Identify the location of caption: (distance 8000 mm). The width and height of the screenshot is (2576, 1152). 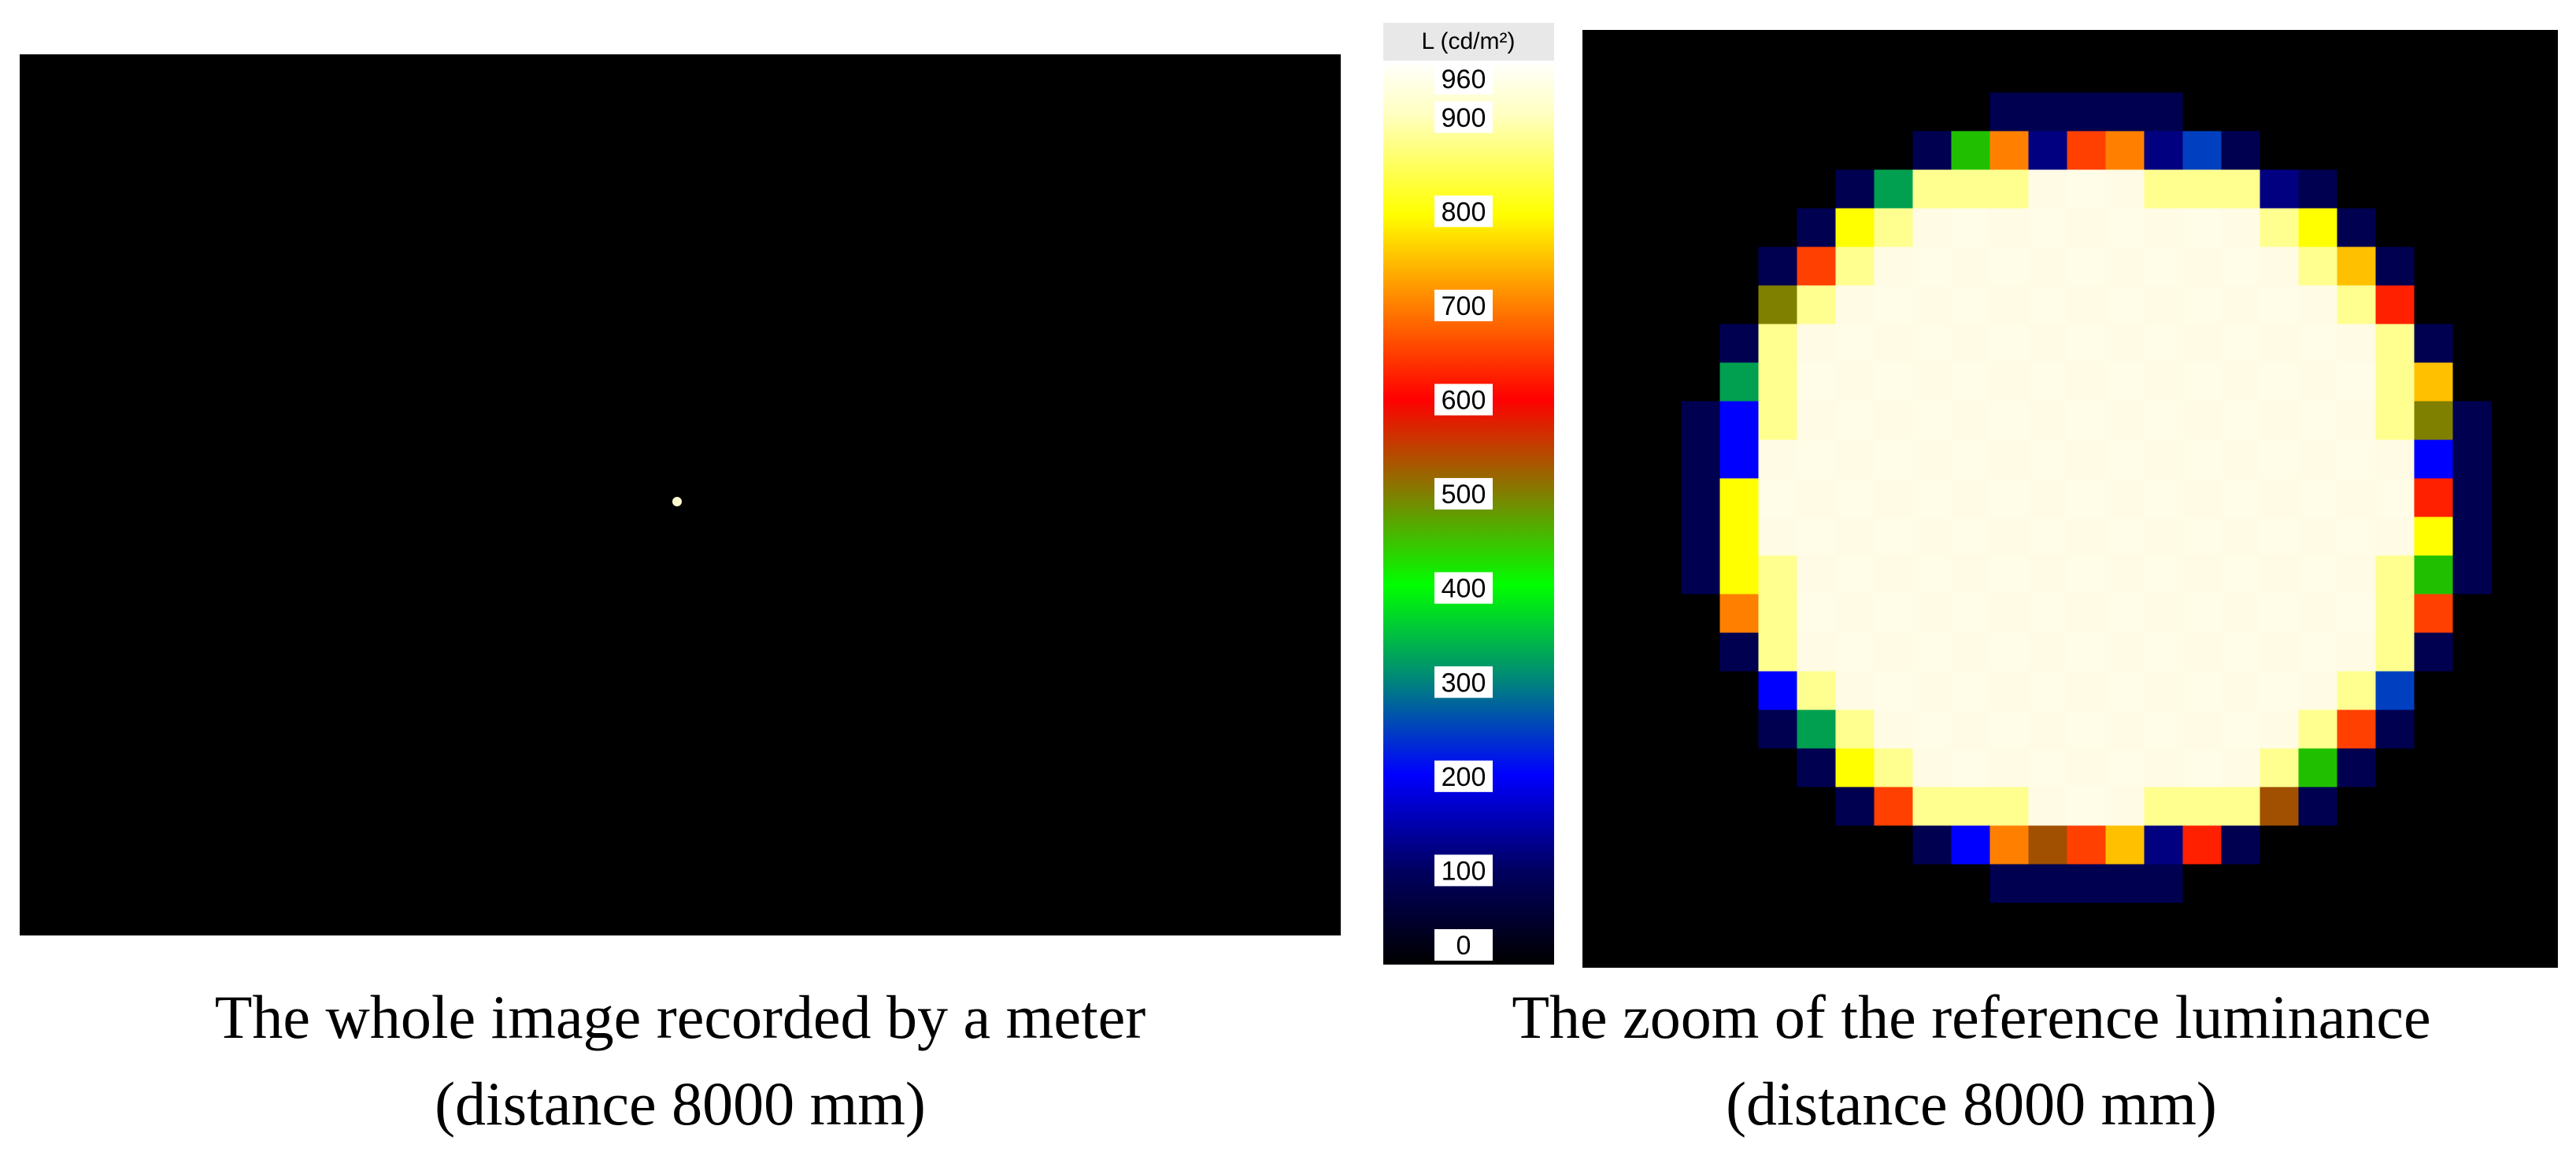
(680, 1103).